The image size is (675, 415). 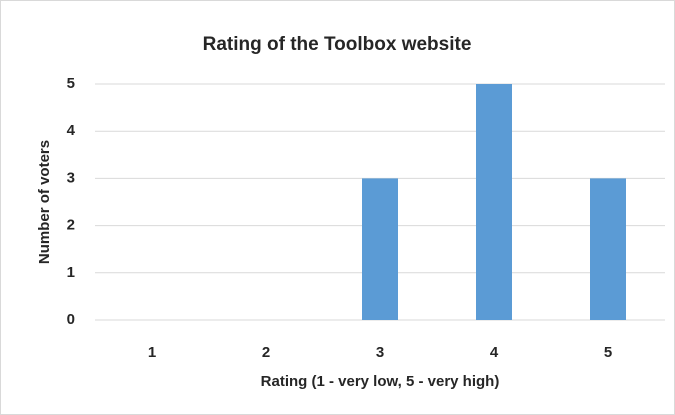 What do you see at coordinates (380, 381) in the screenshot?
I see `x-axis-title: Rating (1 - very low, 5 - very high)` at bounding box center [380, 381].